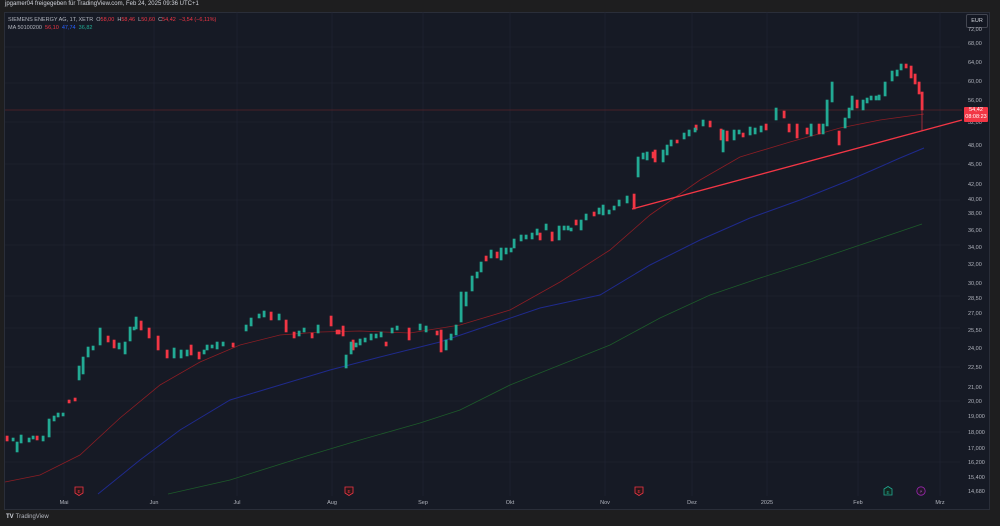 The height and width of the screenshot is (526, 1000). What do you see at coordinates (112, 28) in the screenshot?
I see `legend-ma-row: MA 50100200 56,10 47,74 36,82` at bounding box center [112, 28].